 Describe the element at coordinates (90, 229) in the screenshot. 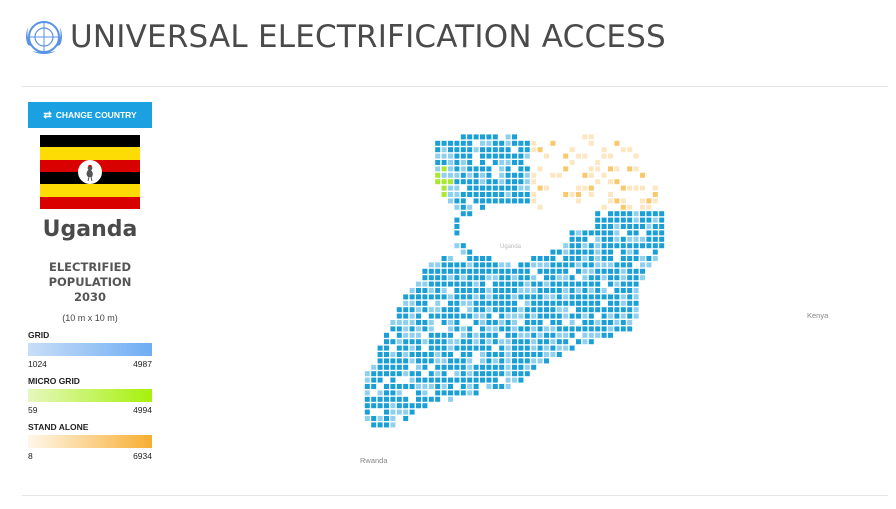

I see `country-name: Uganda` at that location.